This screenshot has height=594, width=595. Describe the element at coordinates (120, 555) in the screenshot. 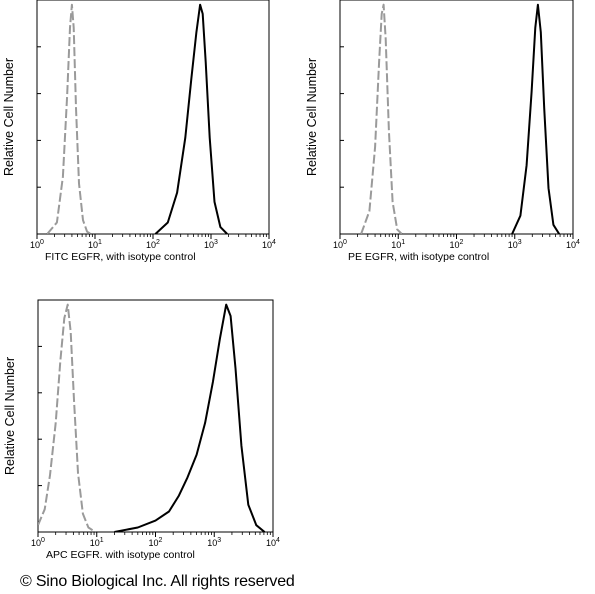

I see `x-axis-label: APC EGFR. with isotype control` at that location.